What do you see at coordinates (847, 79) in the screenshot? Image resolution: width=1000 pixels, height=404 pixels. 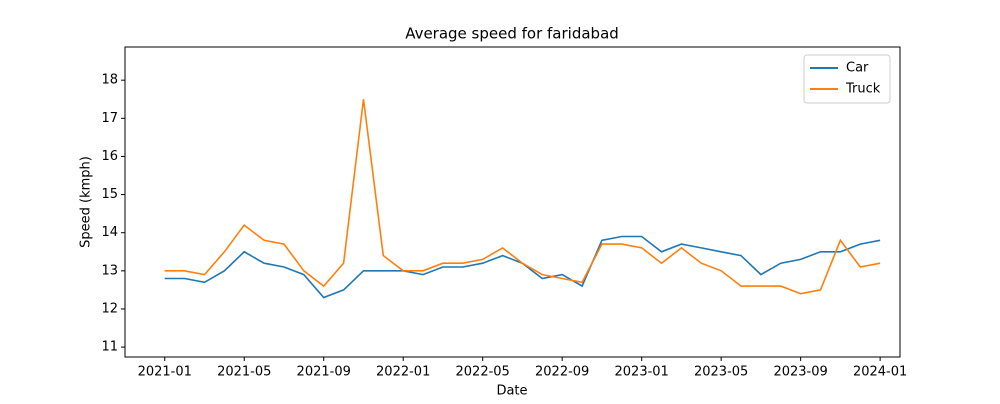 I see `legend: Car Truck` at bounding box center [847, 79].